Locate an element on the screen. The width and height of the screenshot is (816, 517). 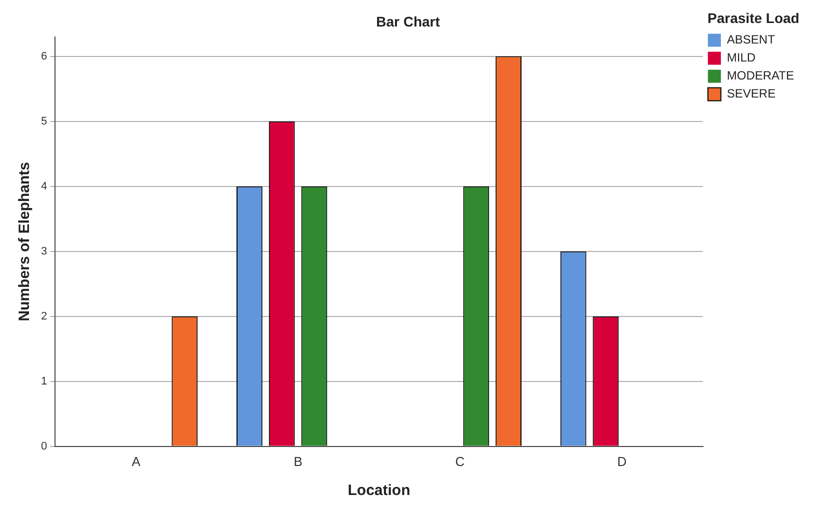
y-axis-title: Numbers of Elephants is located at coordinates (25, 242).